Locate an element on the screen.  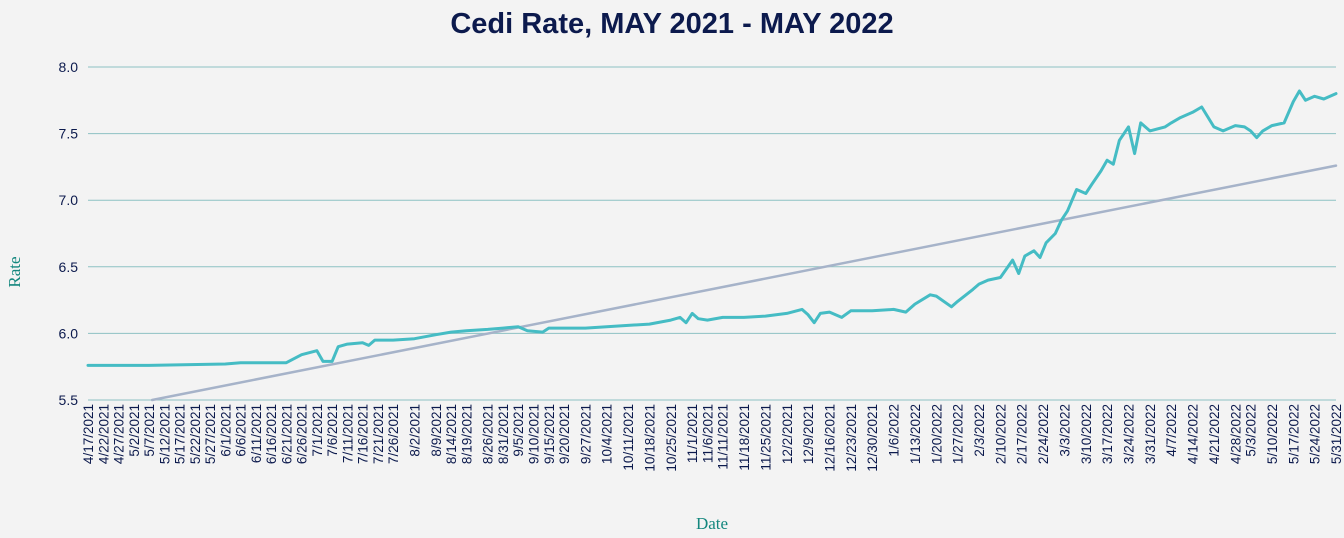
x-tick-label: 11/6/2021 is located at coordinates (707, 433).